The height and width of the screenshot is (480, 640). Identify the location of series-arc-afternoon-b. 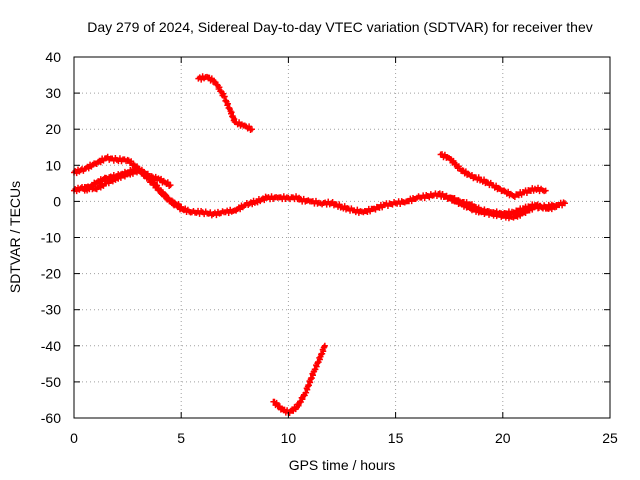
(497, 204).